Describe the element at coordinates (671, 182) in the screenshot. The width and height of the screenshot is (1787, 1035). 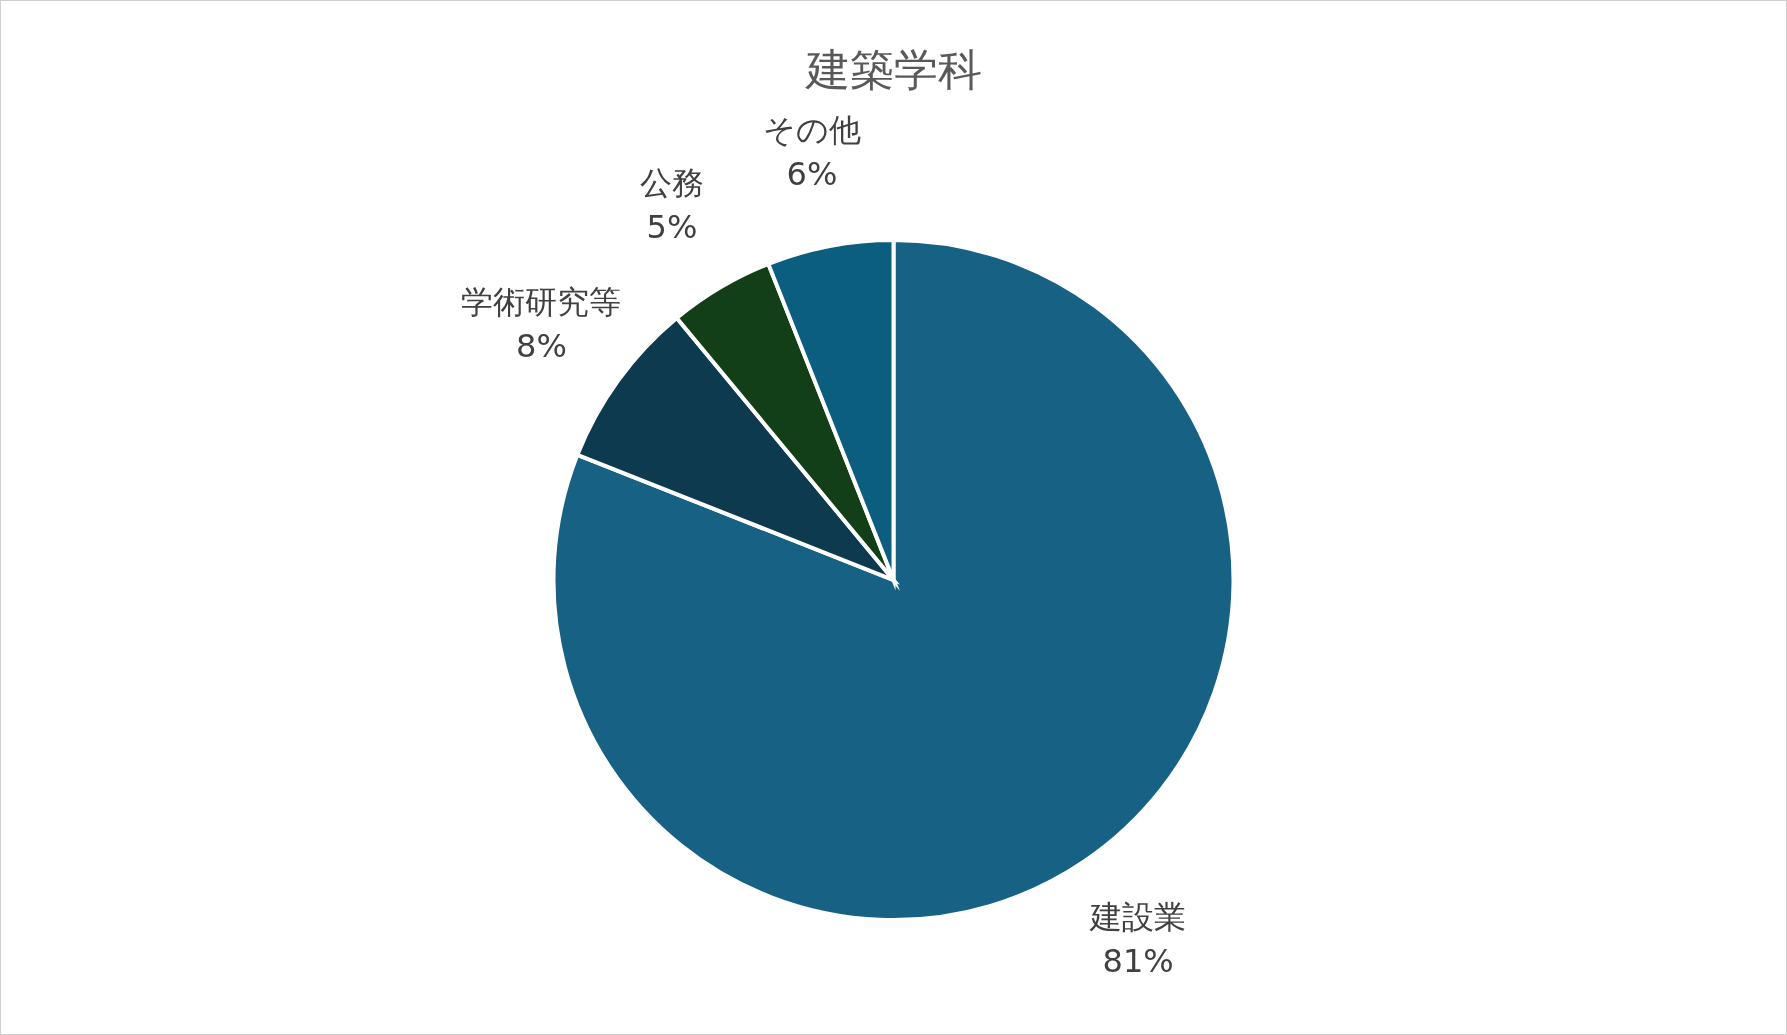
I see `slice-label: 公務` at that location.